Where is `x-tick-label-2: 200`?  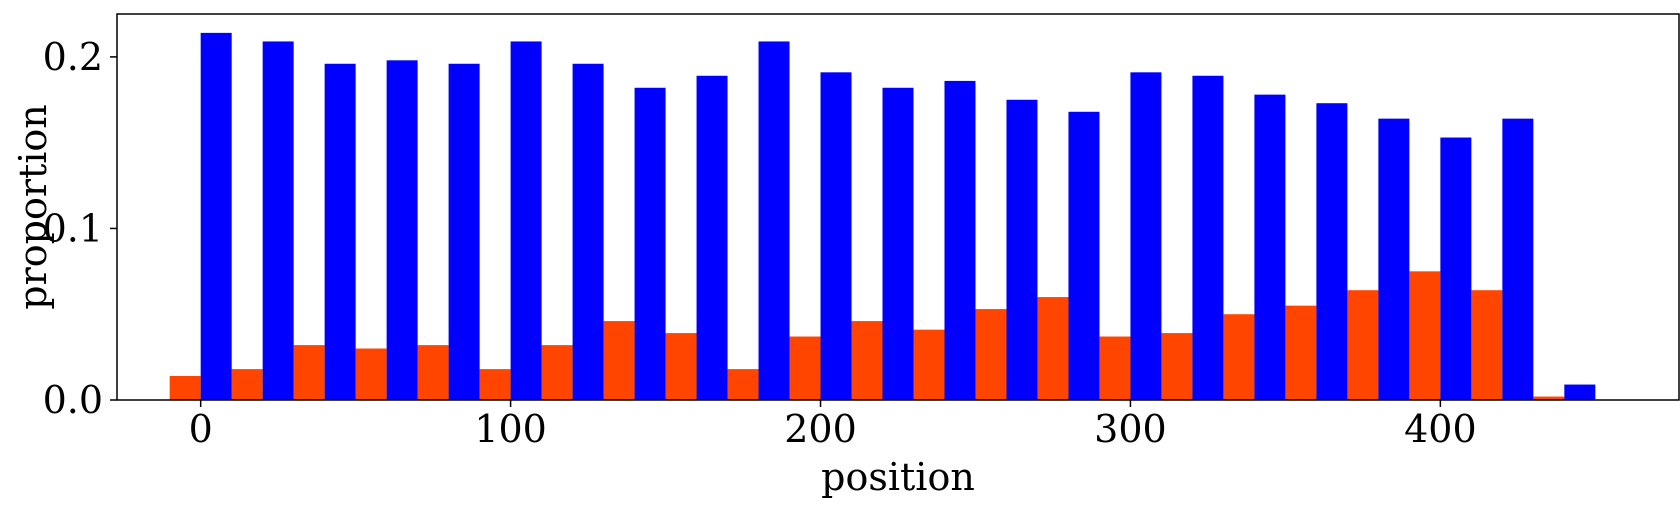 x-tick-label-2: 200 is located at coordinates (820, 429).